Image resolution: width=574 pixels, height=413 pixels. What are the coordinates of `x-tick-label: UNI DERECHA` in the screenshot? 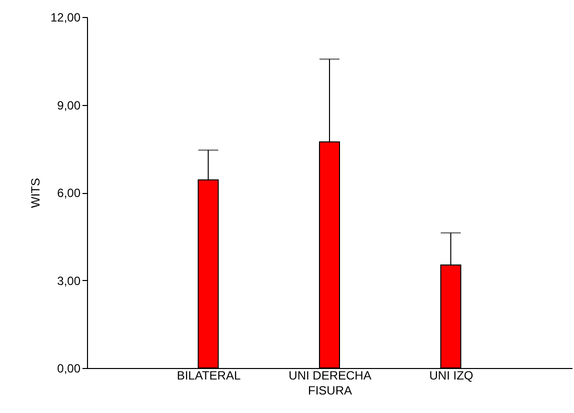 It's located at (330, 375).